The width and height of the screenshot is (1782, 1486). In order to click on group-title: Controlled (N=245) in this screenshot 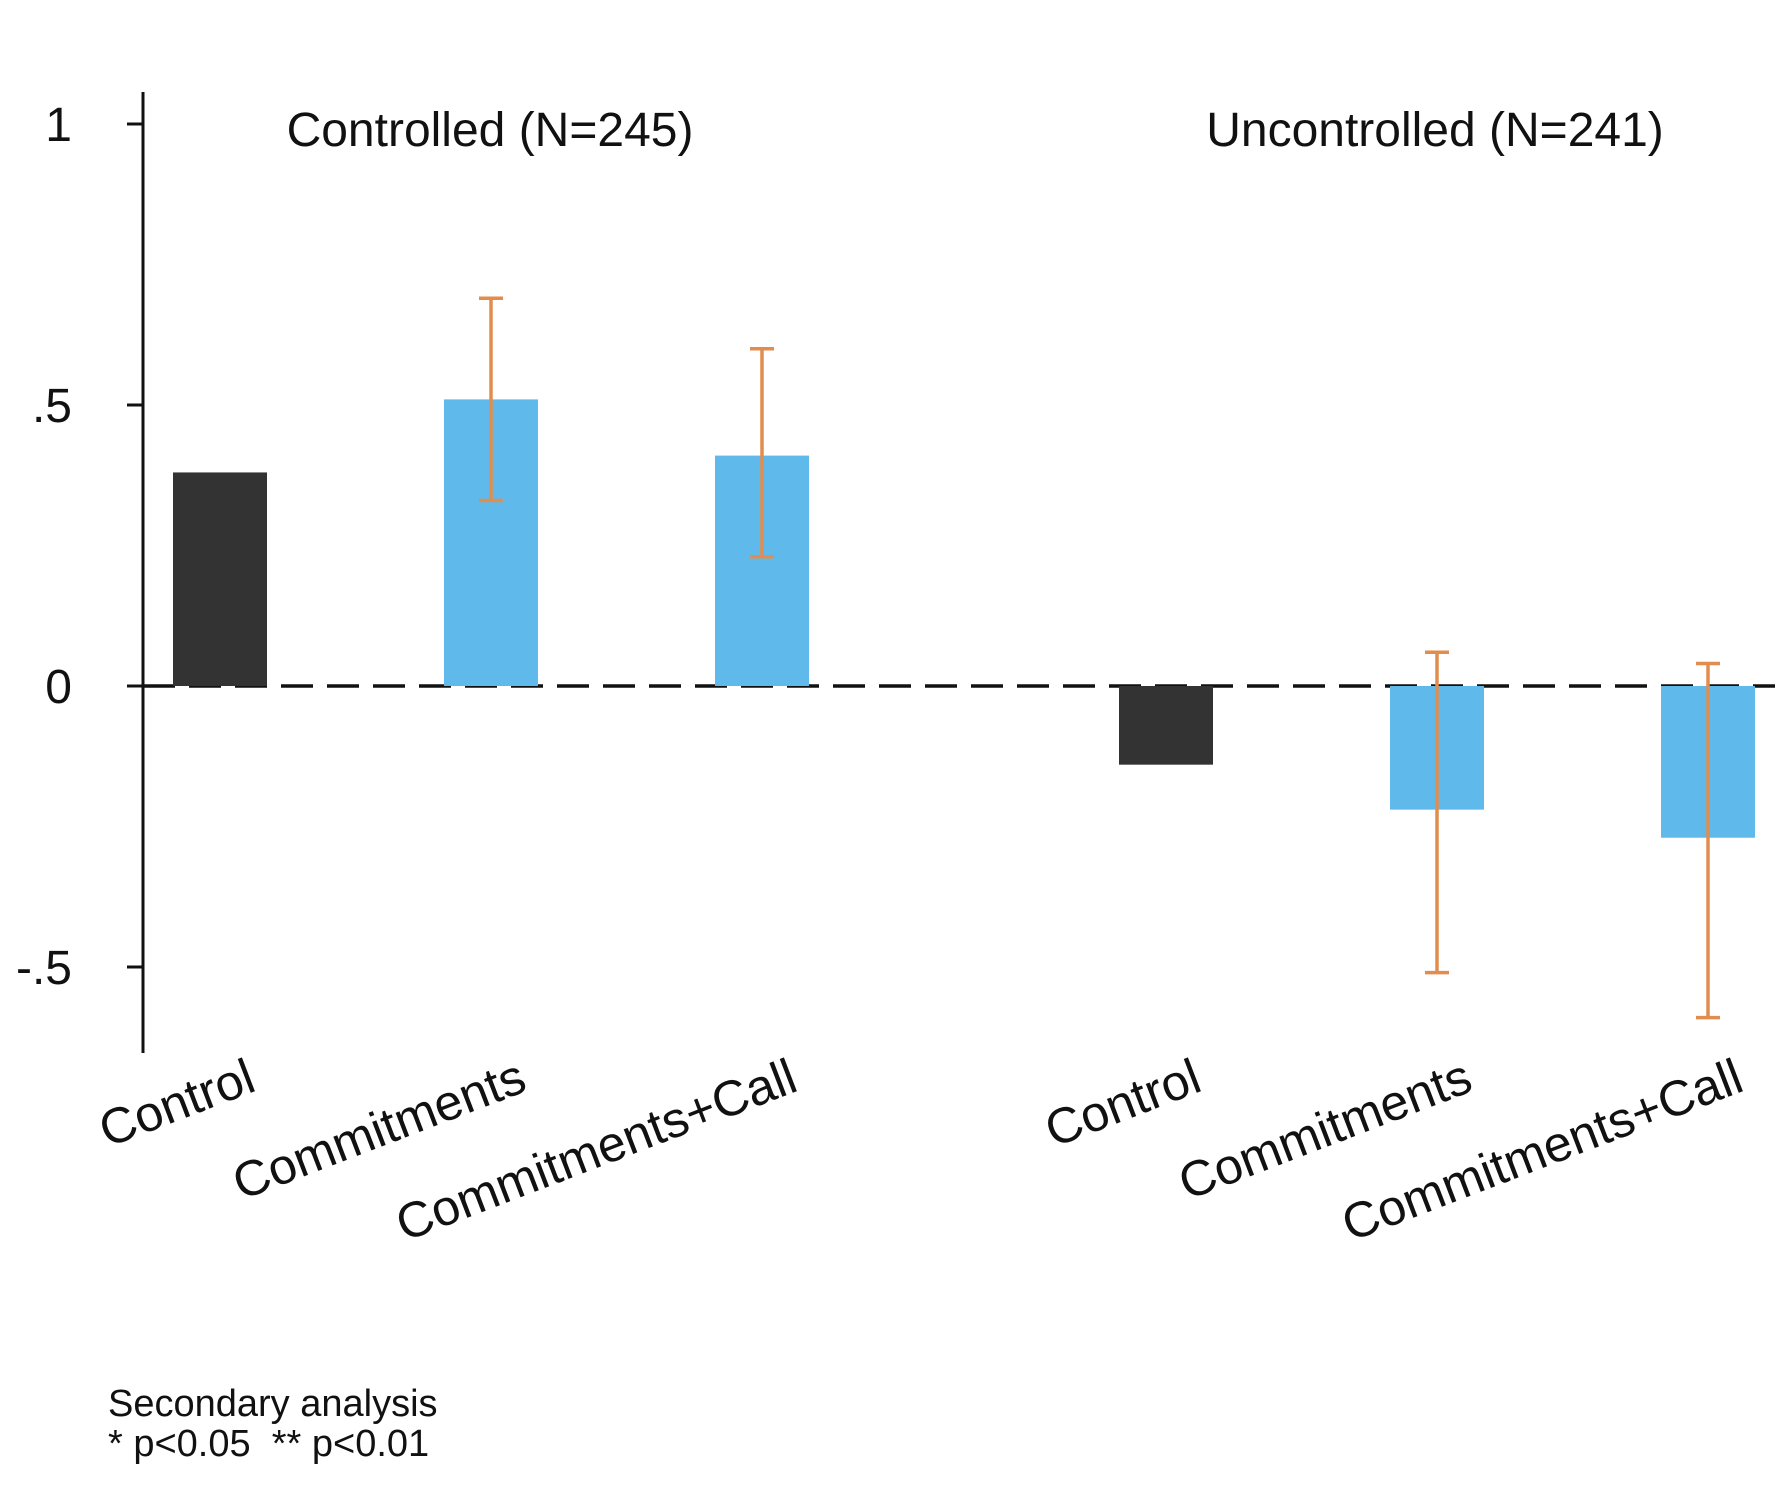, I will do `click(490, 130)`.